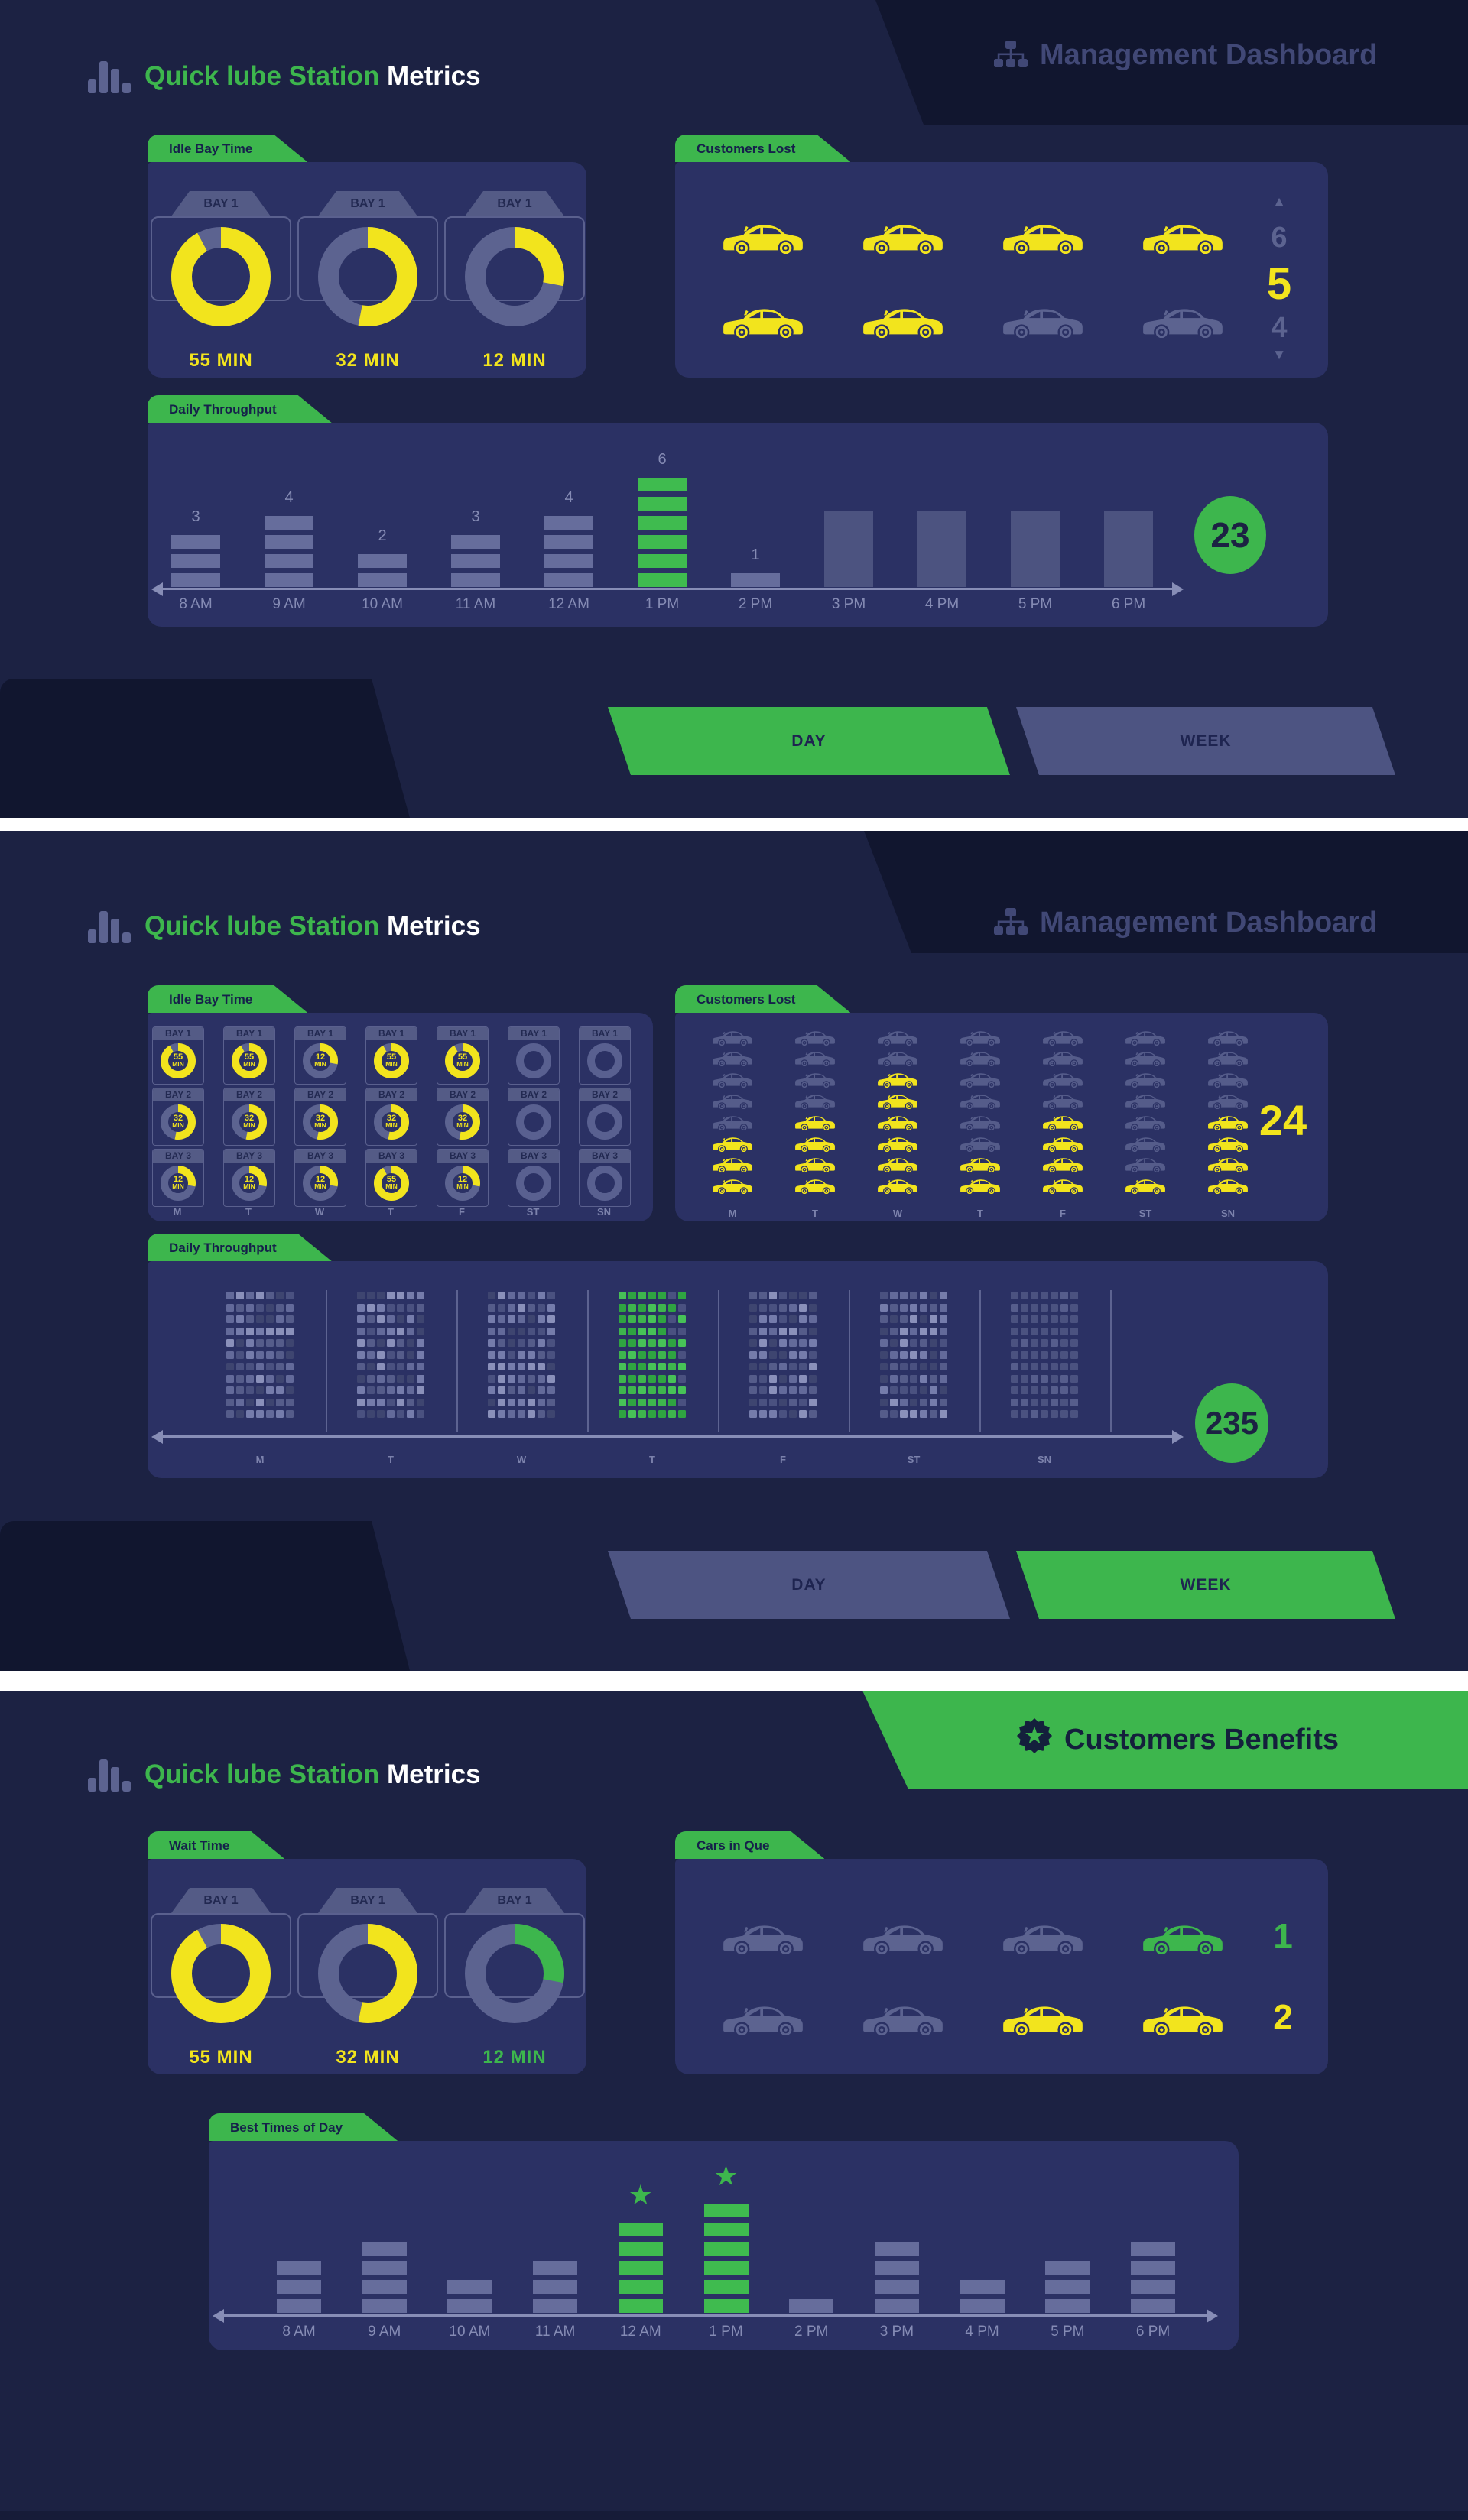  What do you see at coordinates (367, 270) in the screenshot?
I see `card-idle-bay-time: BAY 1 55 MIN BAY 1 32 MIN BAY 1 12 MIN` at bounding box center [367, 270].